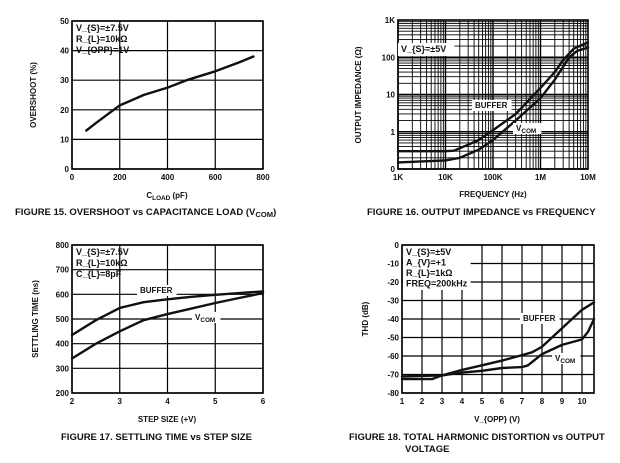 The width and height of the screenshot is (620, 463). What do you see at coordinates (64, 51) in the screenshot?
I see `y-tick-label: 40` at bounding box center [64, 51].